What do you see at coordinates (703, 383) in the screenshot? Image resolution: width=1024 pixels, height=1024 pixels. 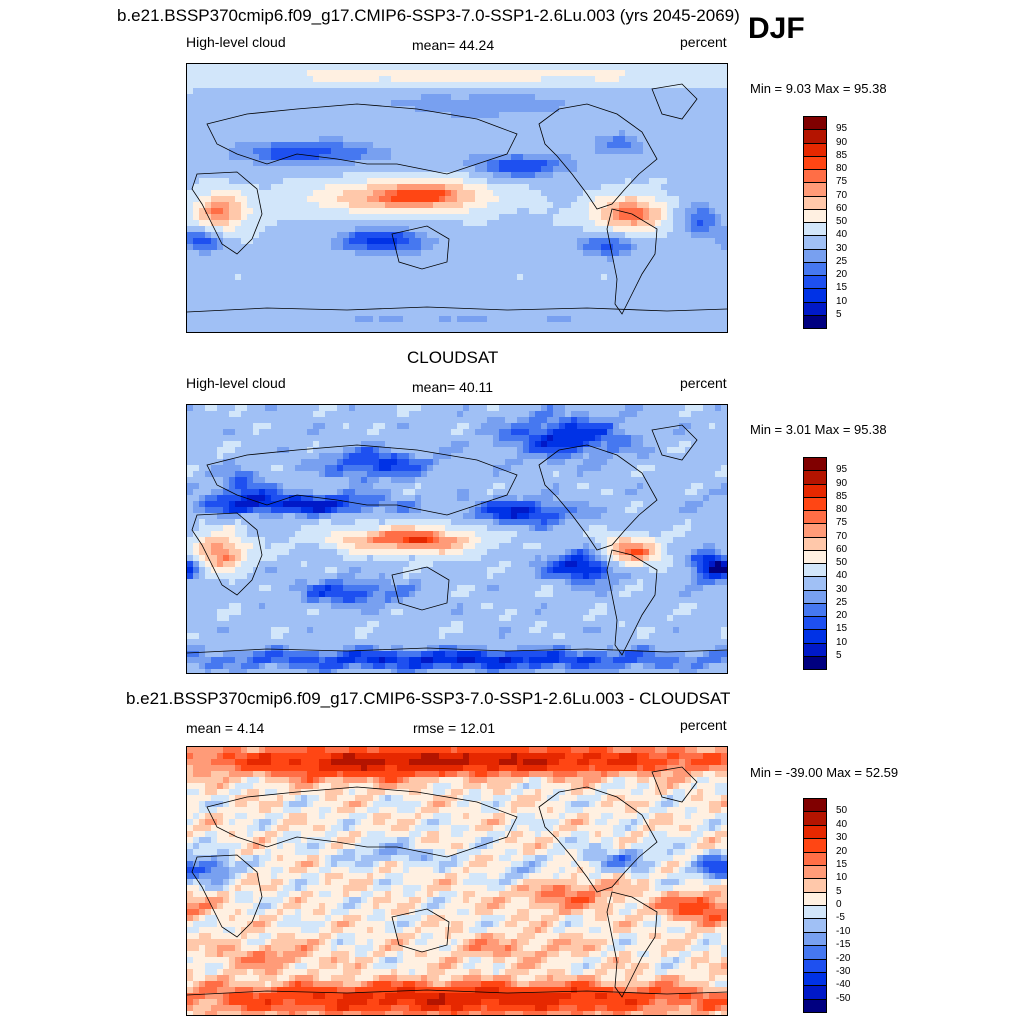 I see `panel-2-units-label: percent` at bounding box center [703, 383].